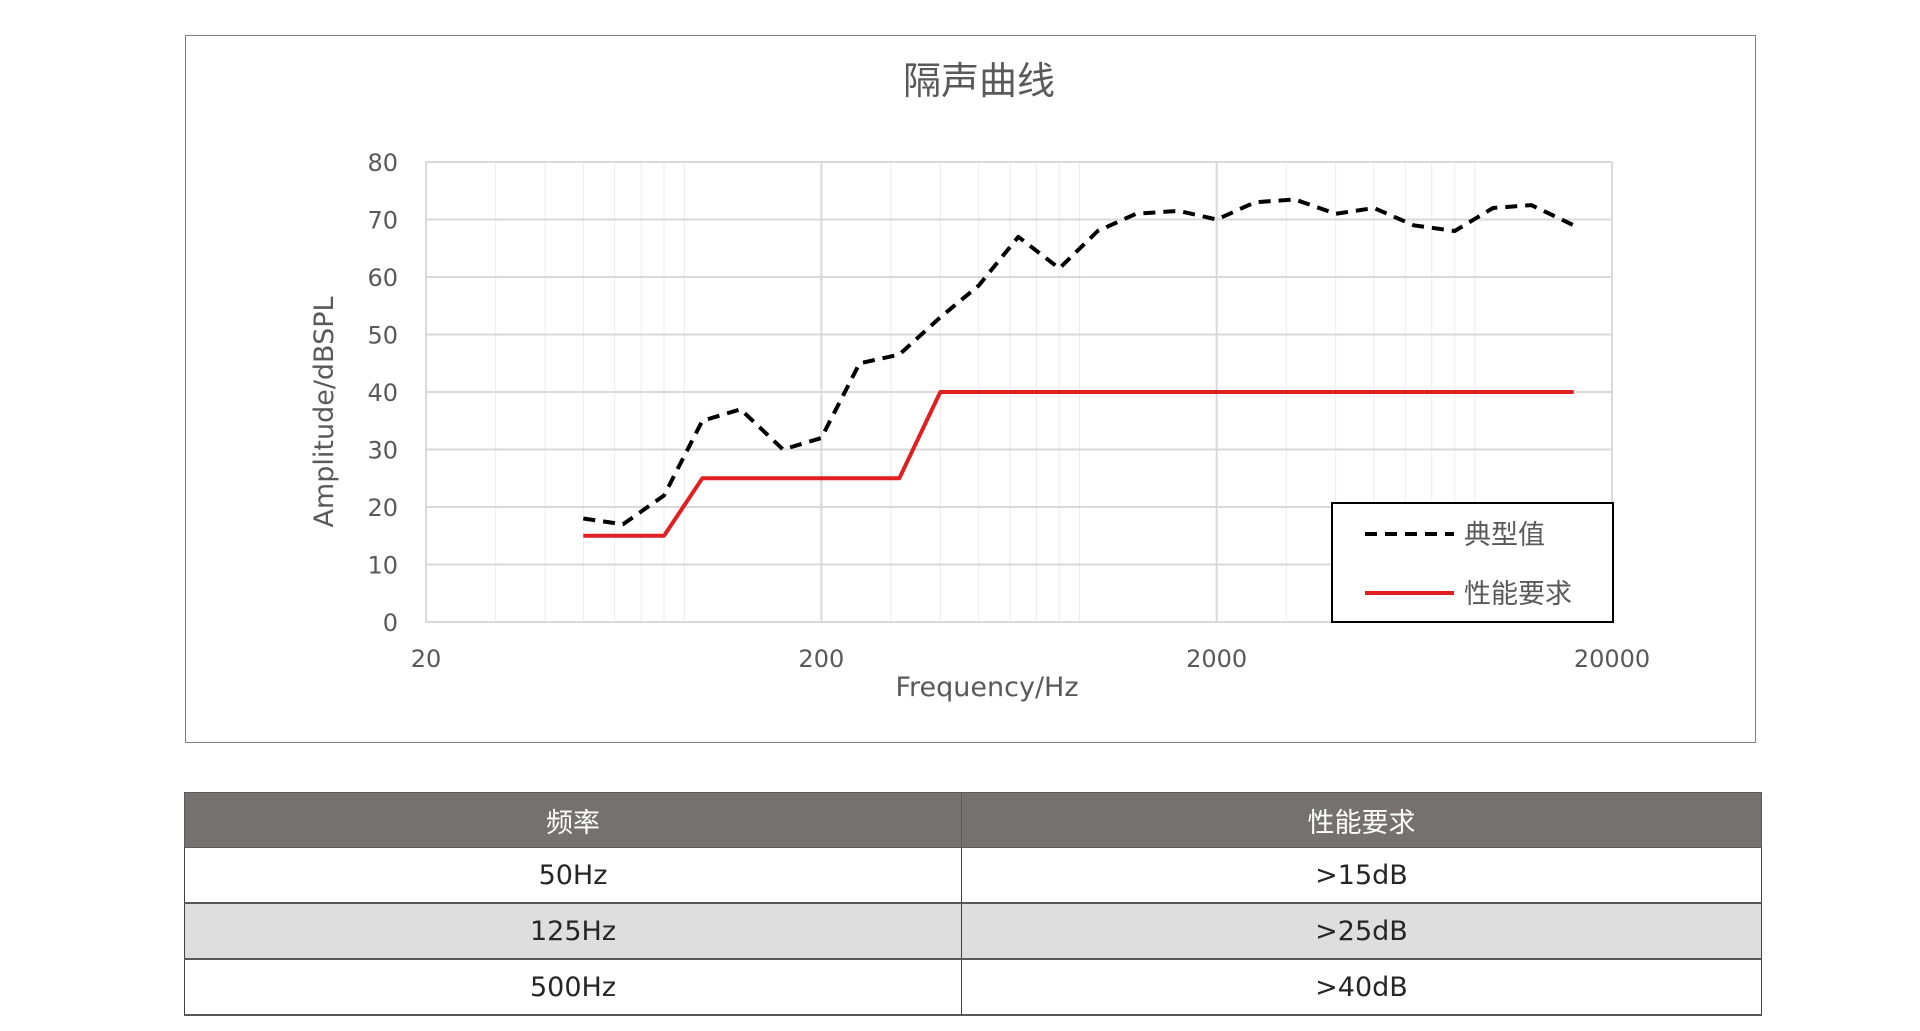 The height and width of the screenshot is (1031, 1920). I want to click on table-row: 500Hz >40dB, so click(973, 987).